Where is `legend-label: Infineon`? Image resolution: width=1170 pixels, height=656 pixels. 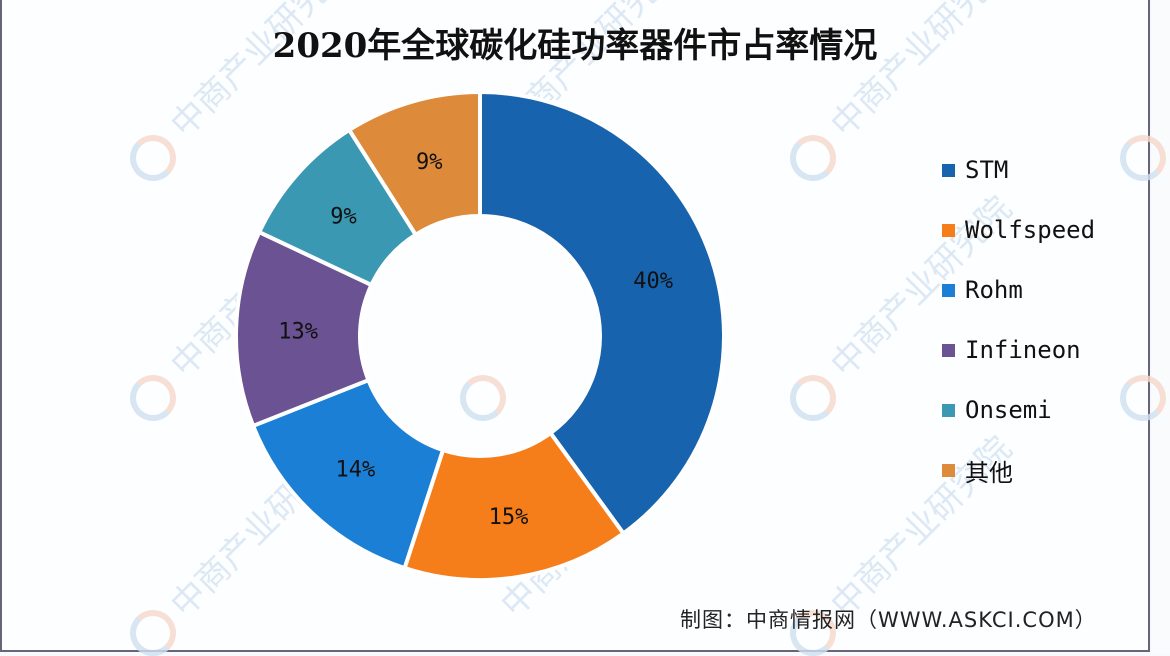 legend-label: Infineon is located at coordinates (1023, 350).